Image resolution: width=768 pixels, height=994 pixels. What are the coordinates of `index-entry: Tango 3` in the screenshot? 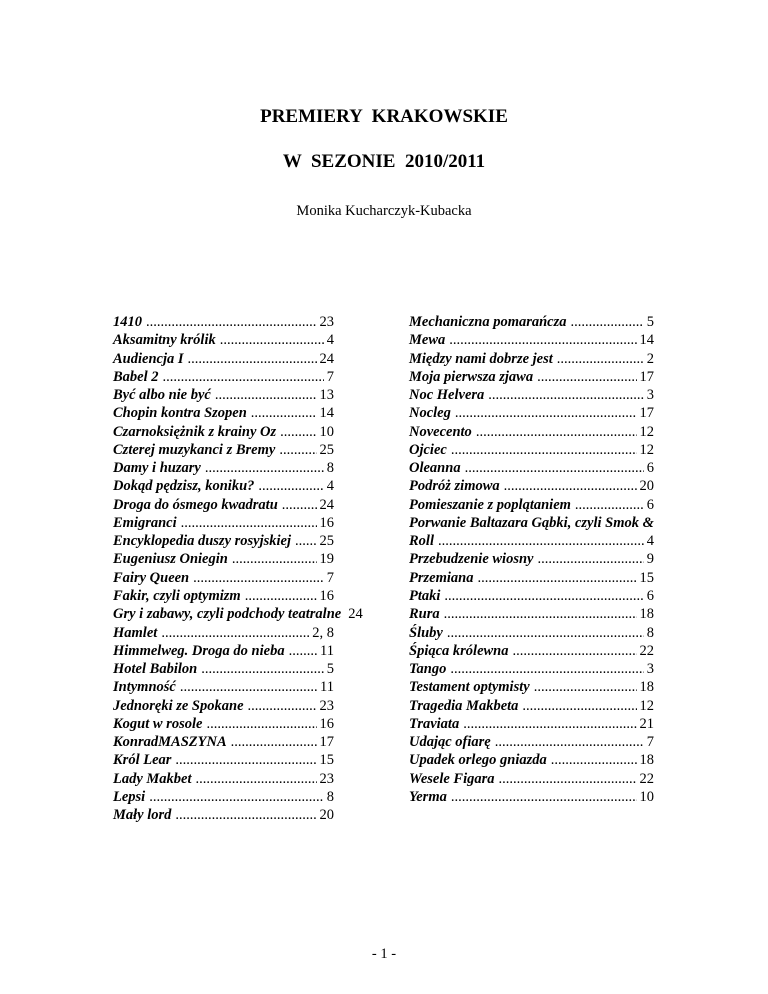 It's located at (531, 669).